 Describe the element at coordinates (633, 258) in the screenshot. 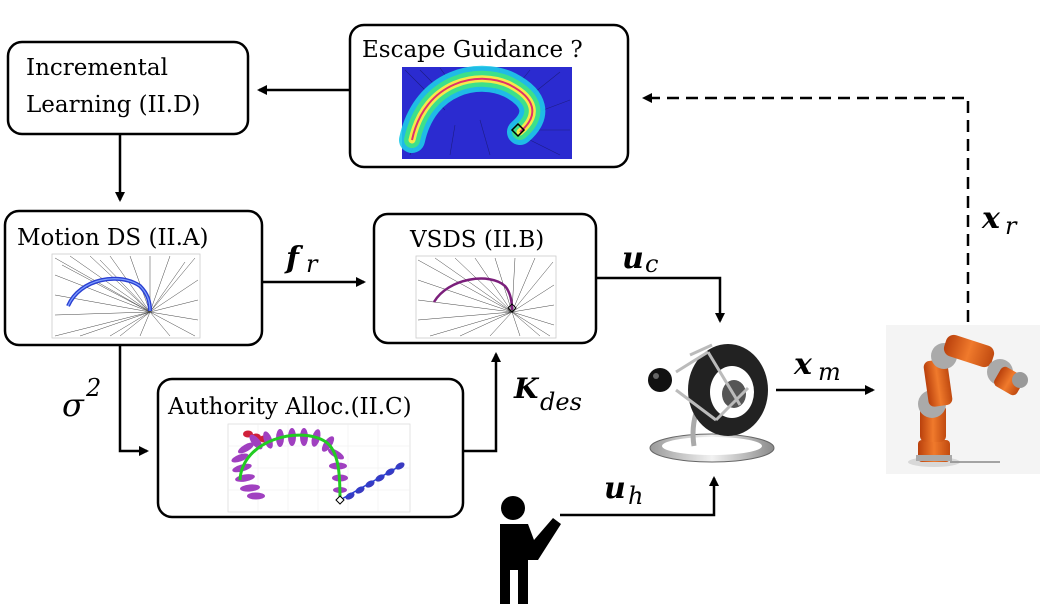

I see `u-c-symbol: u` at that location.